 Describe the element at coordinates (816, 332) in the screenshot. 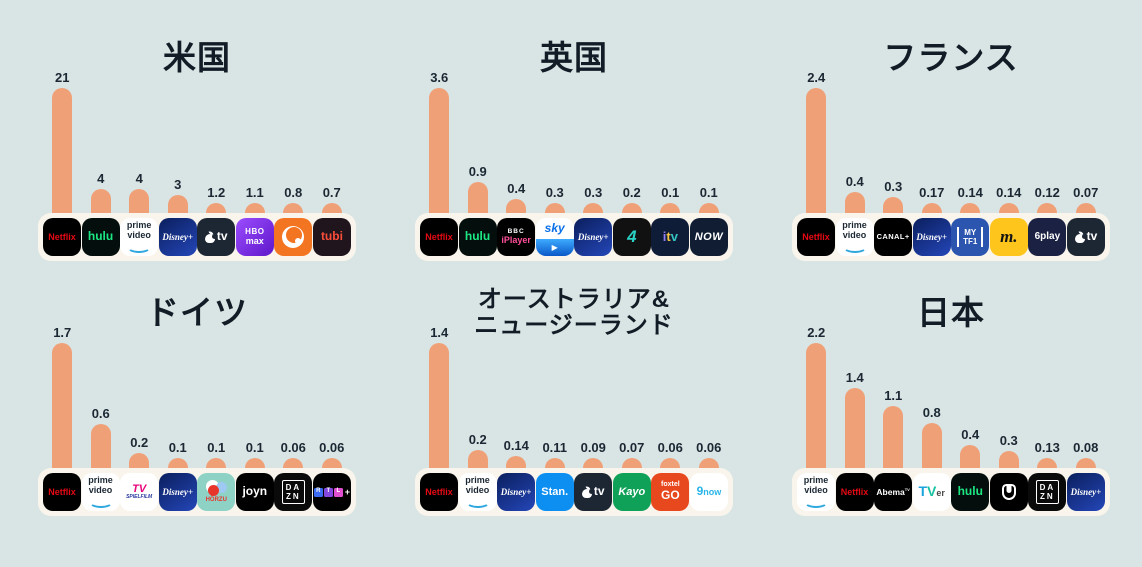

I see `bar-value-label: 2.2` at that location.